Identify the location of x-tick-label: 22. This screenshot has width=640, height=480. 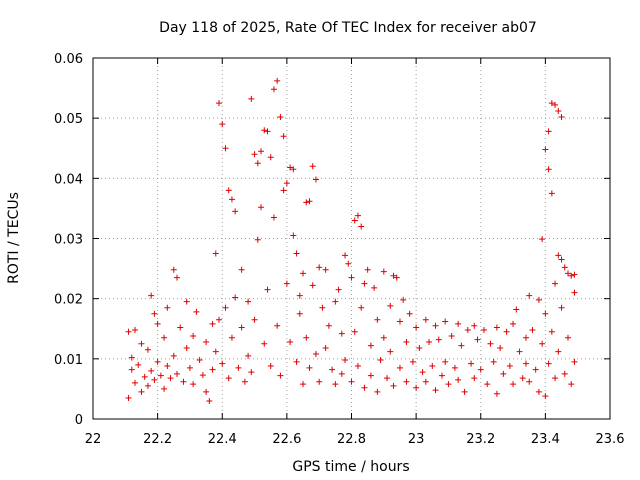
(93, 439).